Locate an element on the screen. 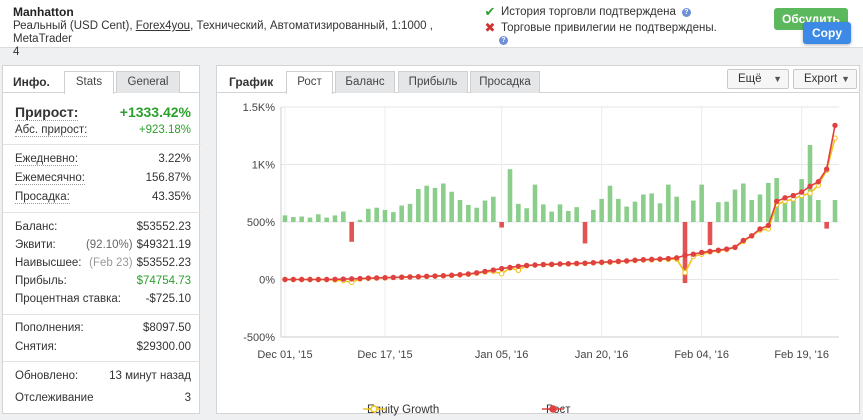 The image size is (863, 420). stat-value: $29300.00 is located at coordinates (163, 347).